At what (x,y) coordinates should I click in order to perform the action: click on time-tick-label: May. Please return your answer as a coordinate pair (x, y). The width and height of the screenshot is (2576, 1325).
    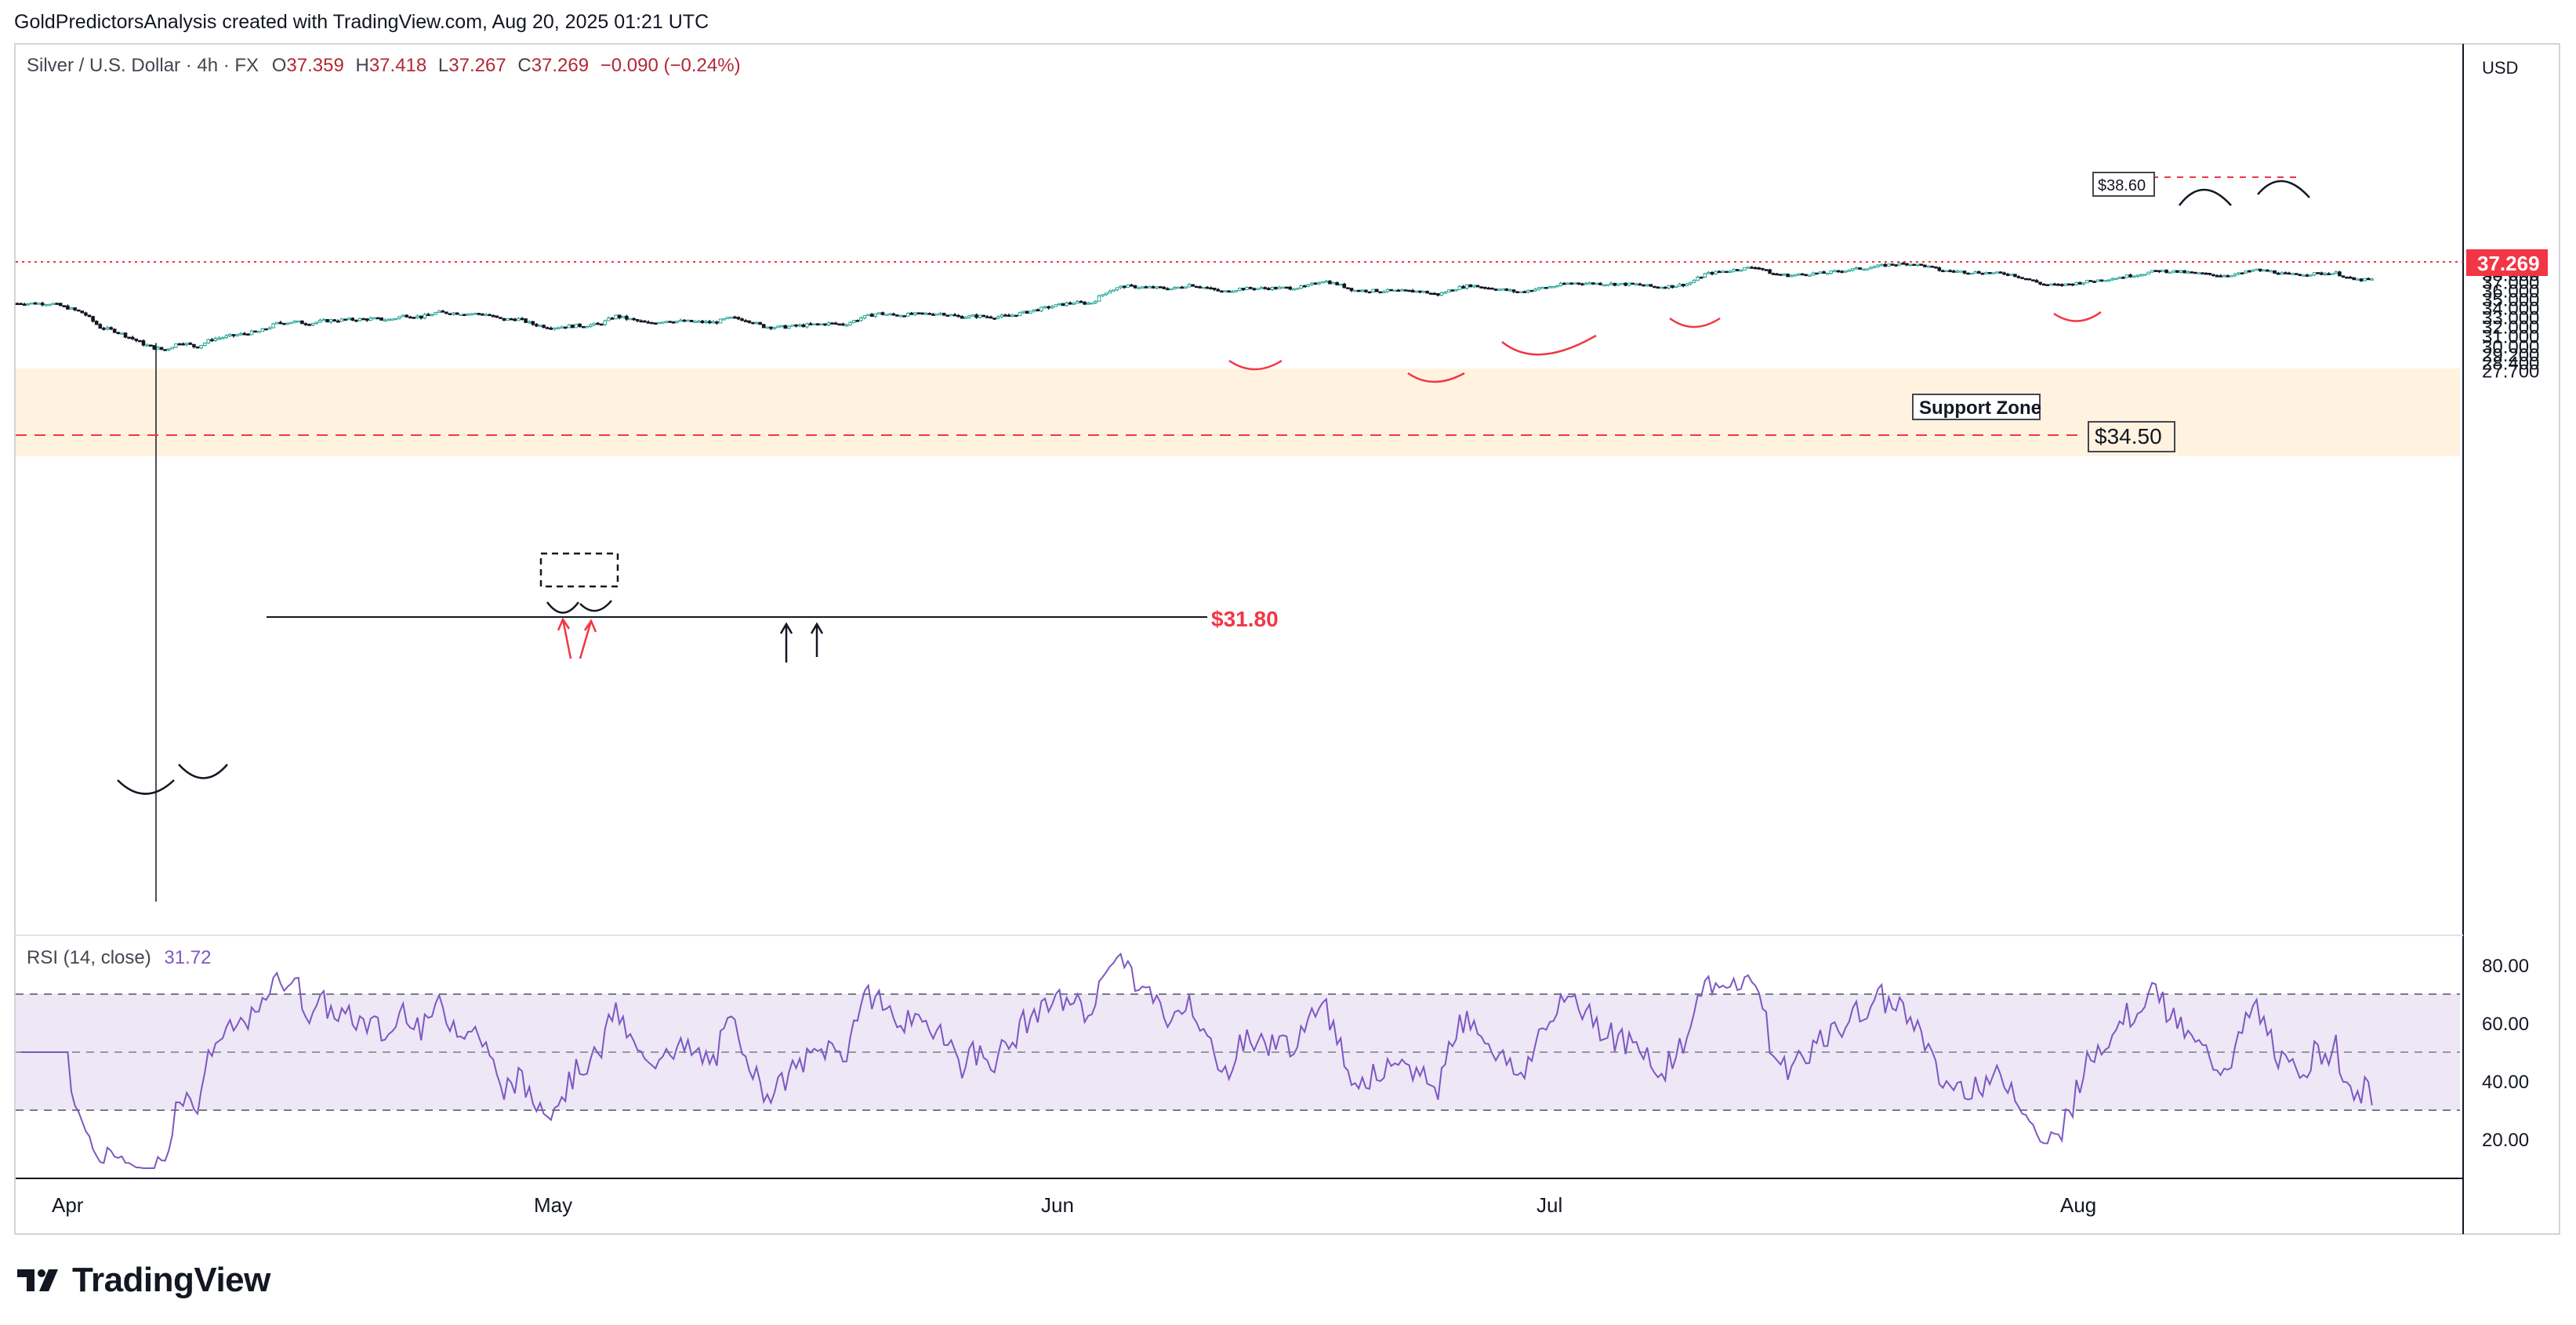
    Looking at the image, I should click on (553, 1205).